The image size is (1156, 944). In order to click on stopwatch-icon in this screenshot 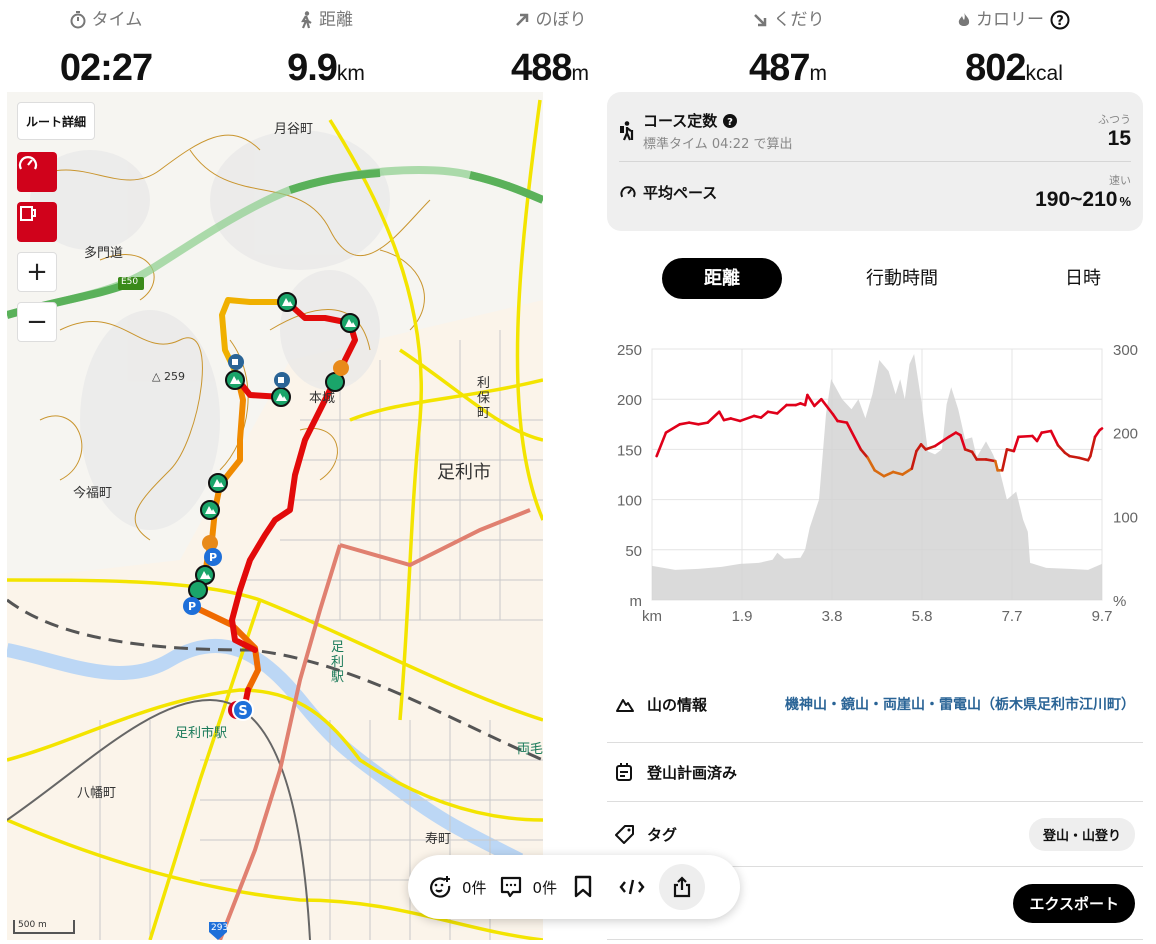, I will do `click(78, 20)`.